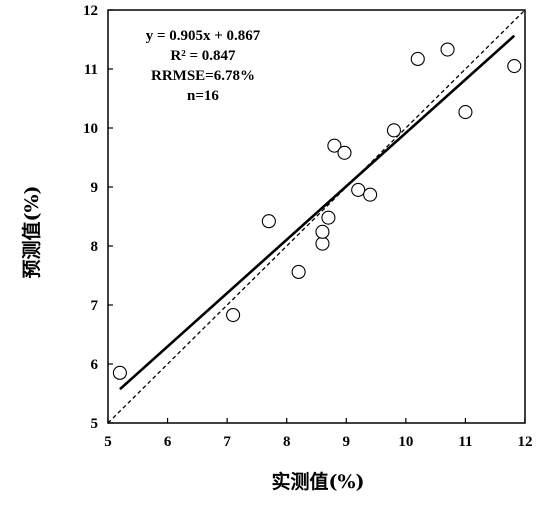 The width and height of the screenshot is (550, 510). I want to click on y-tick-label: 7, so click(95, 306).